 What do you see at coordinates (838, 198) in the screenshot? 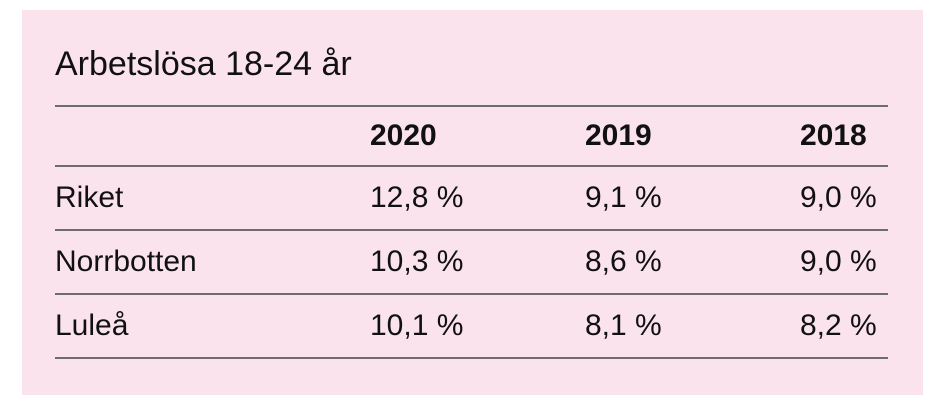
I see `cell-riket-2018: 9,0 %` at bounding box center [838, 198].